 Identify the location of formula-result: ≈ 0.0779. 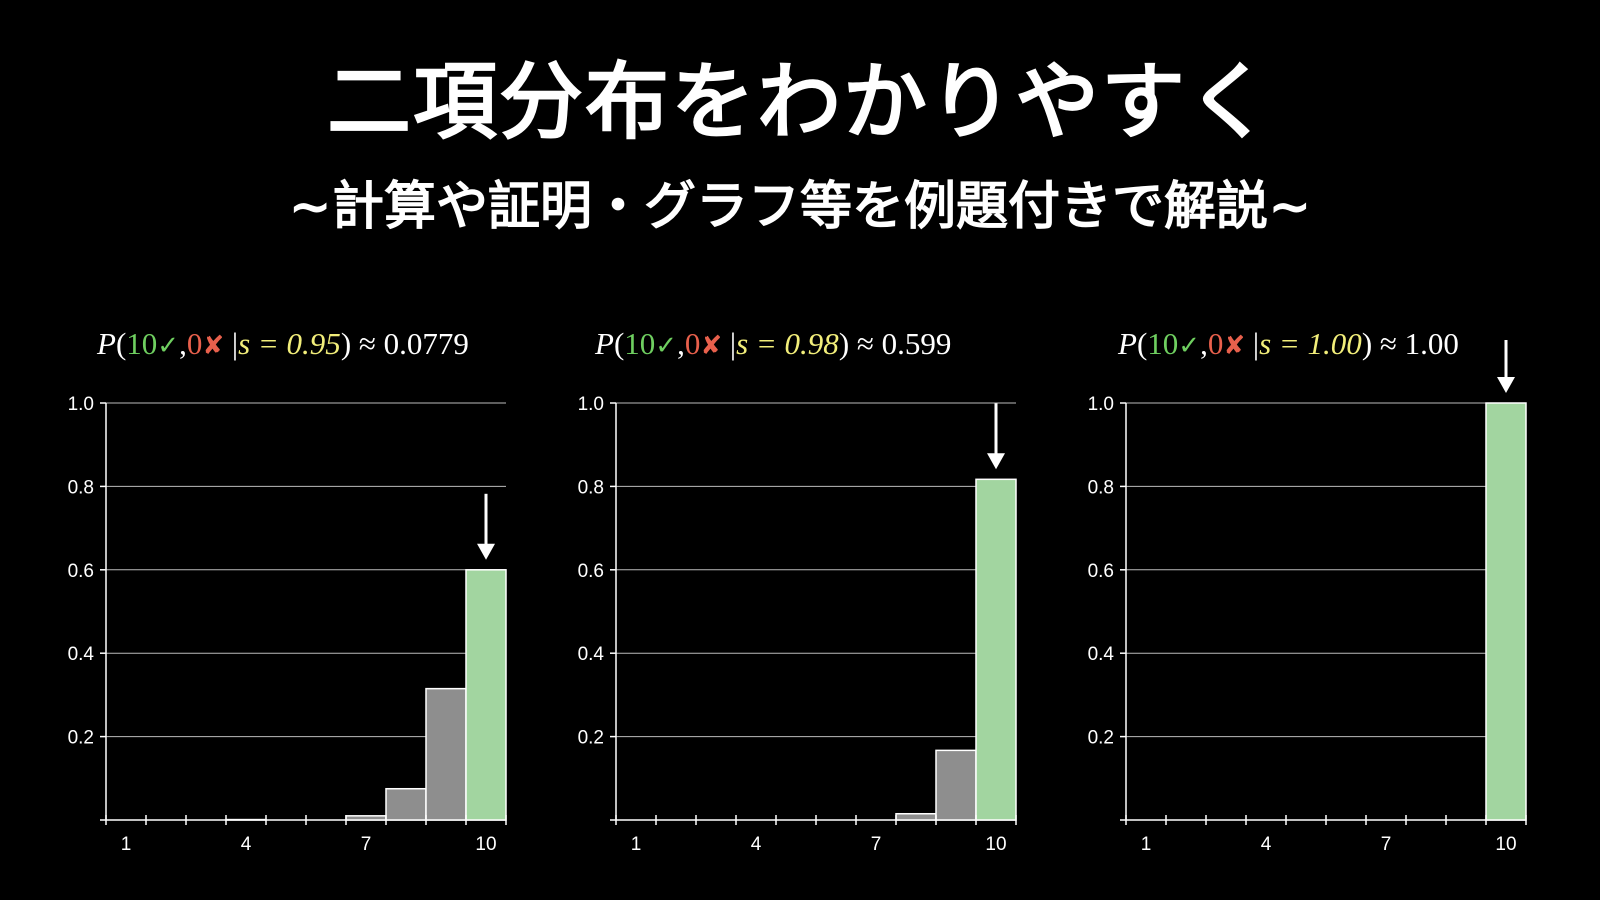
(413, 343).